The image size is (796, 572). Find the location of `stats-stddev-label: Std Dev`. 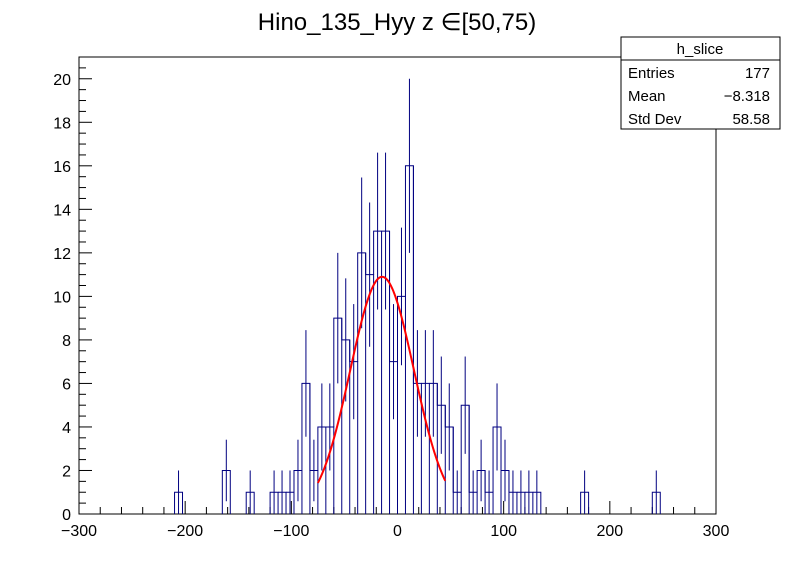

stats-stddev-label: Std Dev is located at coordinates (655, 119).